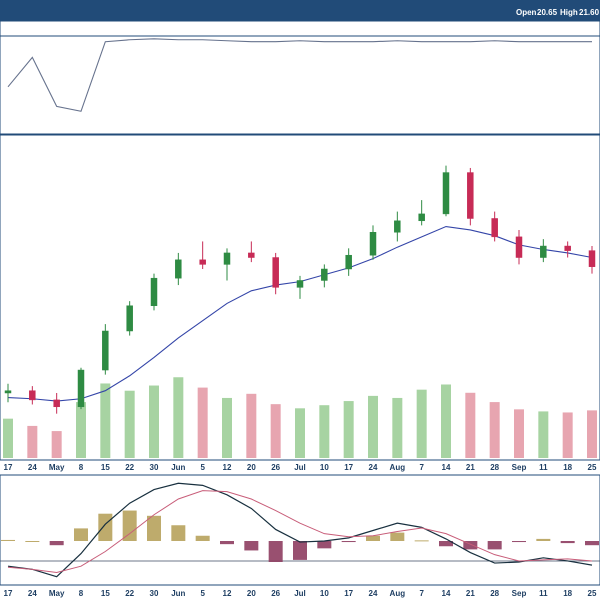  I want to click on volume-bars-group, so click(300, 417).